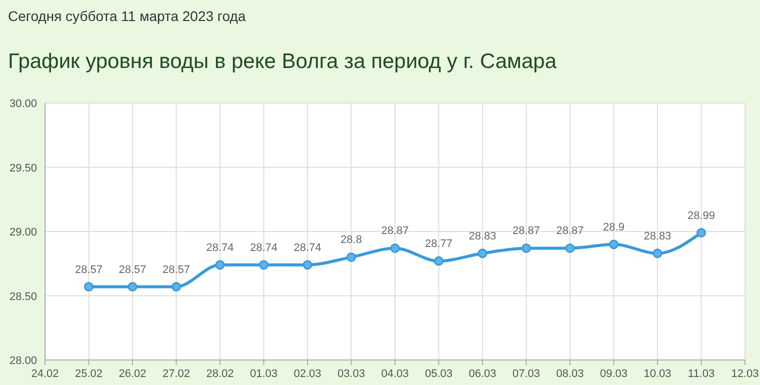  What do you see at coordinates (23, 361) in the screenshot?
I see `y-tick-label: 28.00` at bounding box center [23, 361].